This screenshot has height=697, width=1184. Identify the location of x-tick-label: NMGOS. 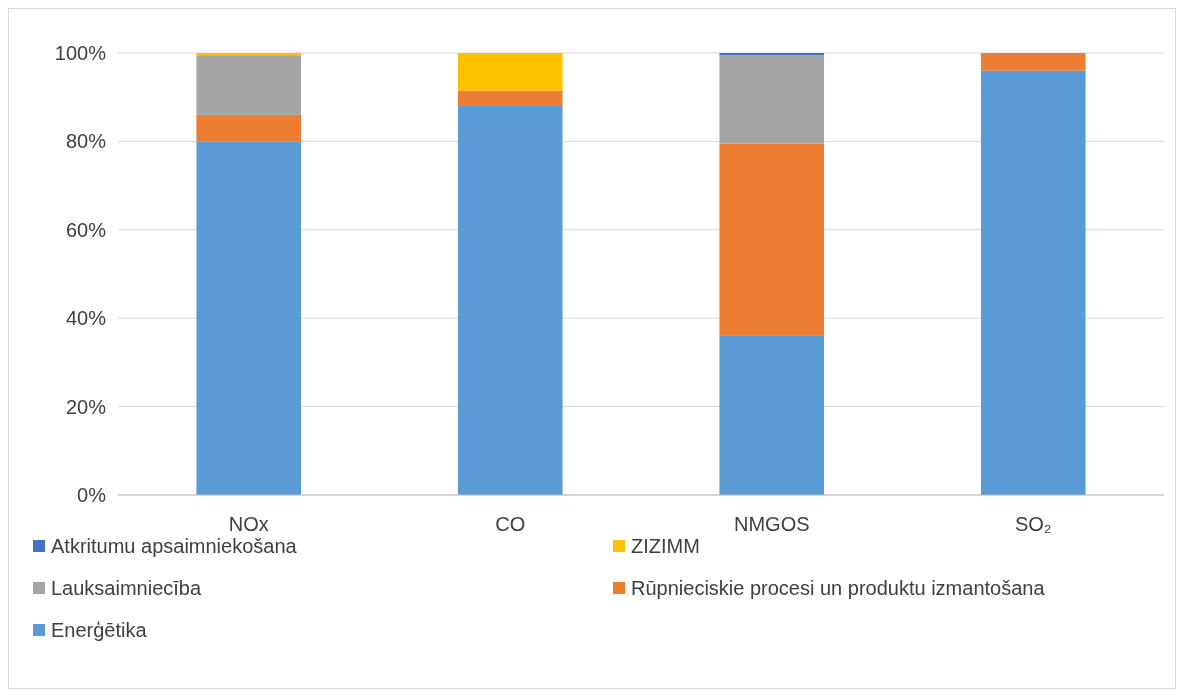
(771, 524).